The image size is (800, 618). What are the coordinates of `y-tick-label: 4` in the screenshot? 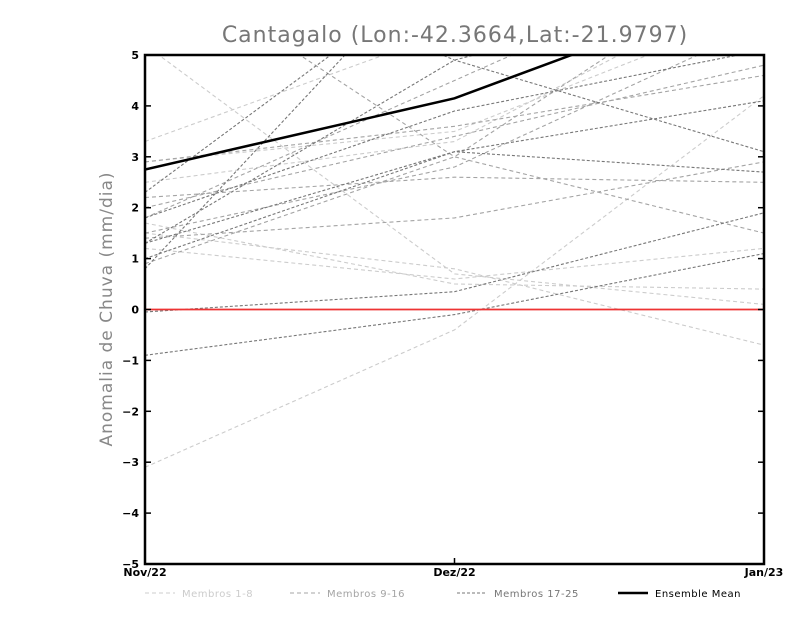 It's located at (135, 106).